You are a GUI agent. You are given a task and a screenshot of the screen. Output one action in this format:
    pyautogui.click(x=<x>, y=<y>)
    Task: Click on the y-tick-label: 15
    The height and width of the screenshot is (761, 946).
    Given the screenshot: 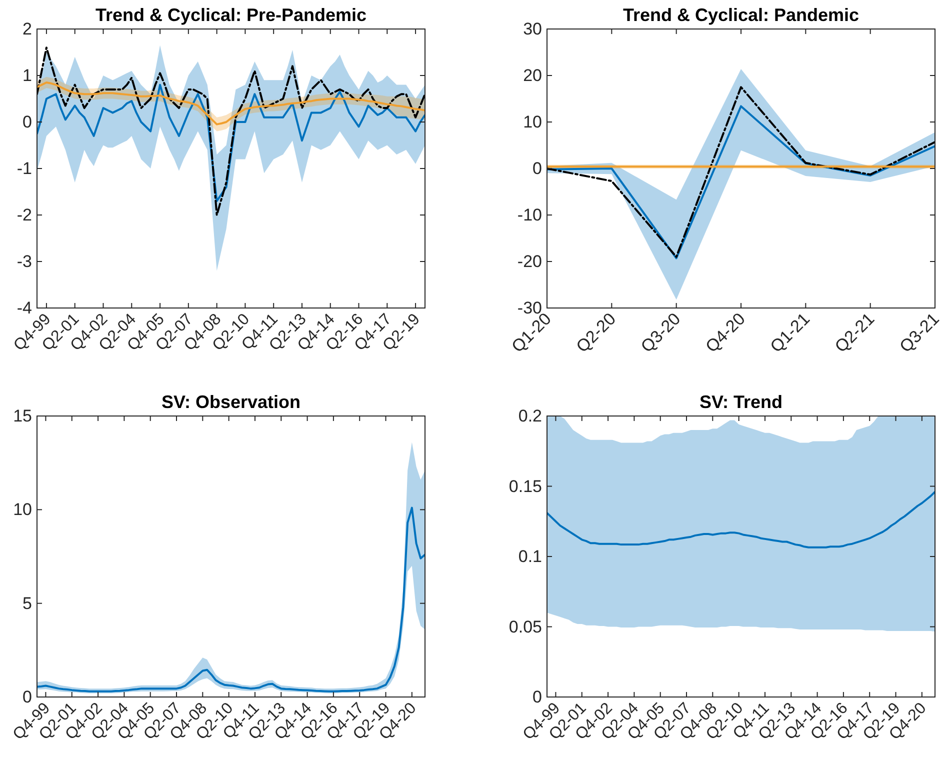 What is the action you would take?
    pyautogui.click(x=22, y=416)
    